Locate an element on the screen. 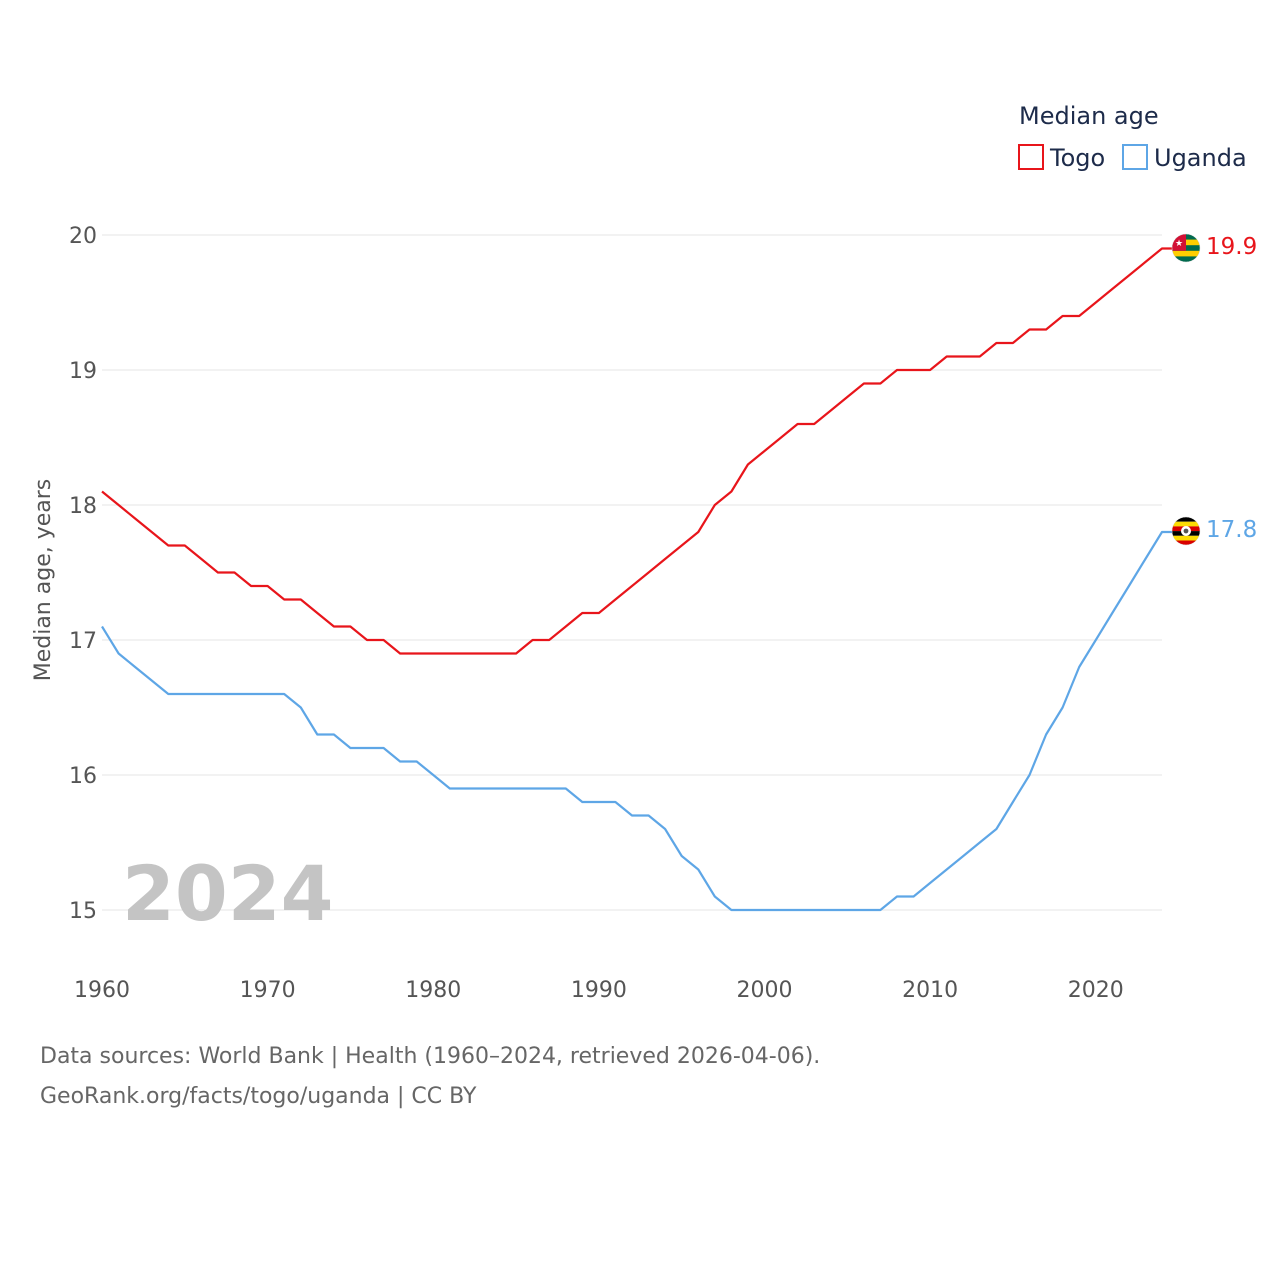 The width and height of the screenshot is (1280, 1280). year-watermark: 2024 is located at coordinates (228, 893).